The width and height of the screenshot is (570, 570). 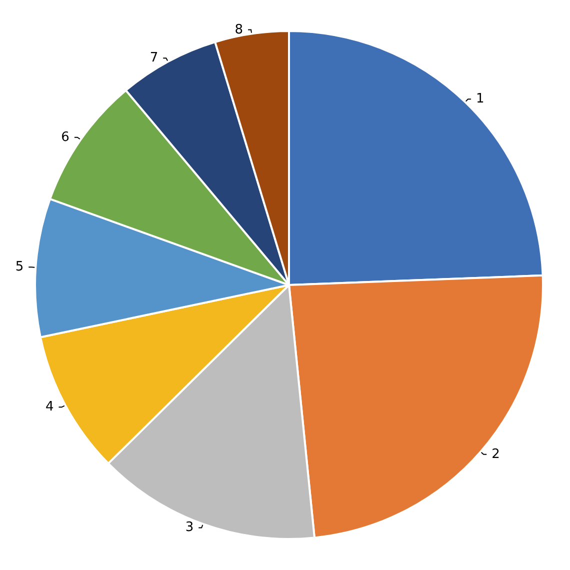 I want to click on slice-label: 1, so click(x=480, y=99).